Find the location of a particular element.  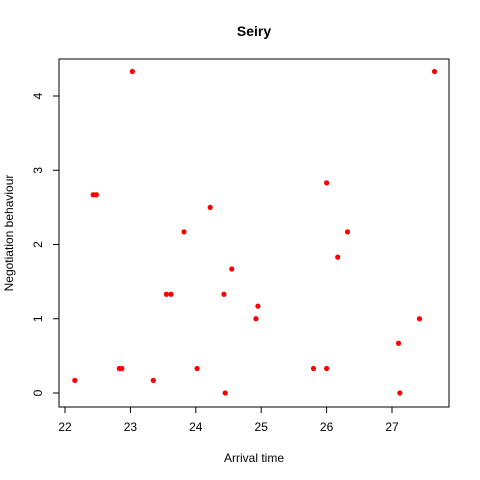

x-axis-label: Arrival time is located at coordinates (254, 458).